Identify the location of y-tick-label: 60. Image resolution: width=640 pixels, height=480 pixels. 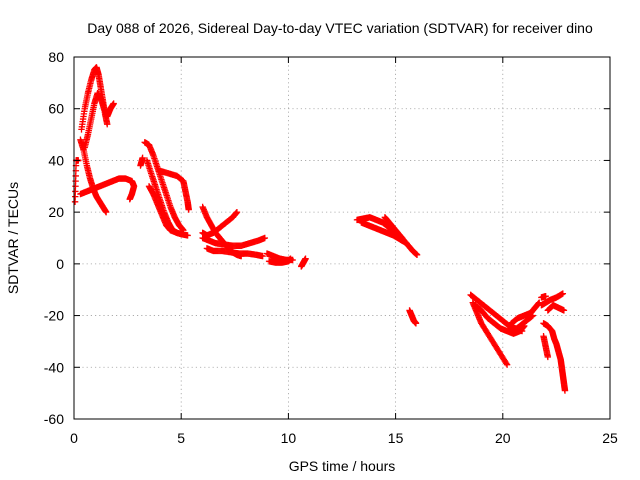
(56, 109).